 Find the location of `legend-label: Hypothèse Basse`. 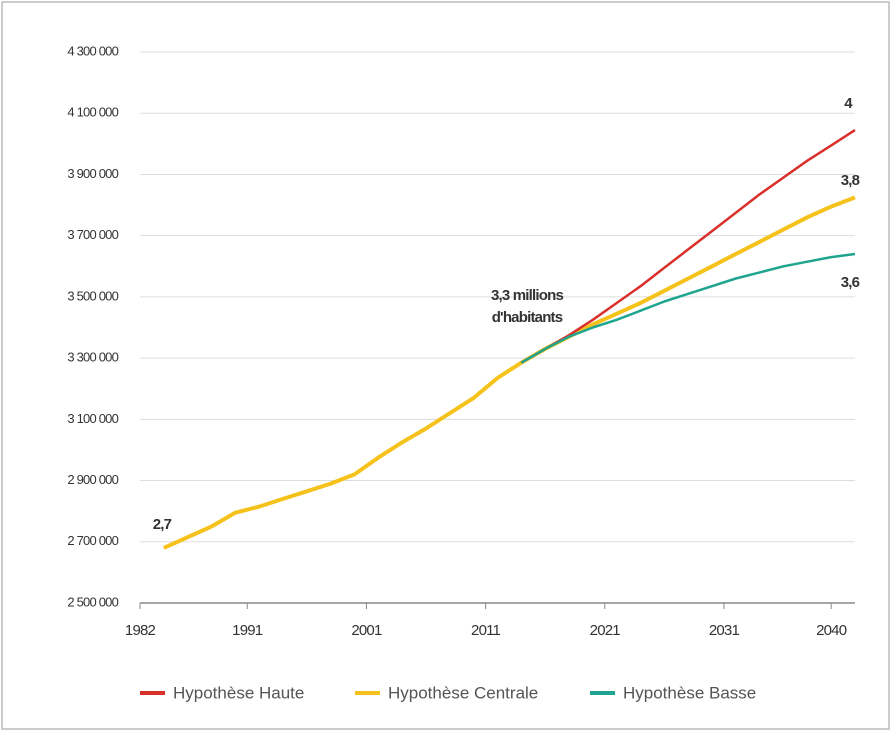

legend-label: Hypothèse Basse is located at coordinates (689, 692).